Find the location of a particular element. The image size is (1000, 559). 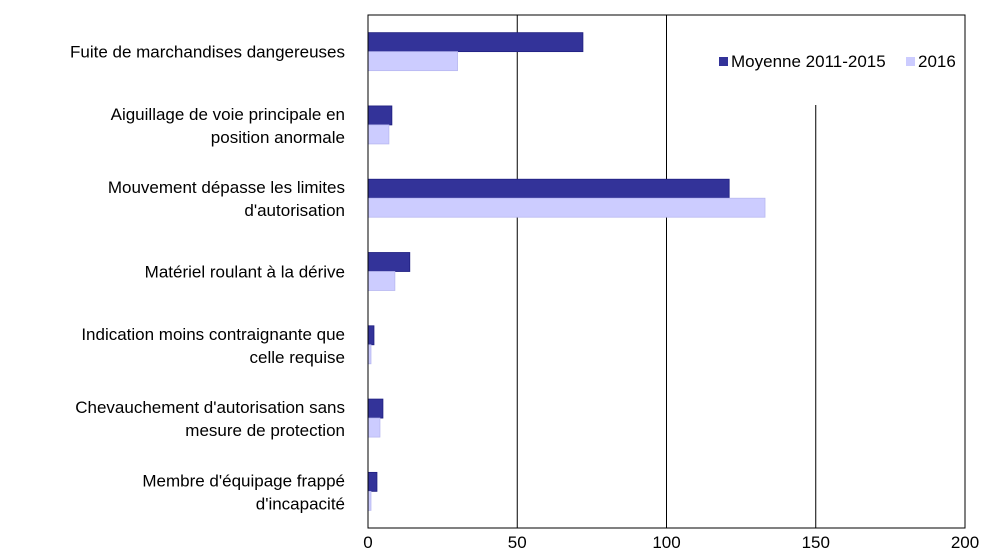

legend: Moyenne 2011-2015 2016 is located at coordinates (832, 60).